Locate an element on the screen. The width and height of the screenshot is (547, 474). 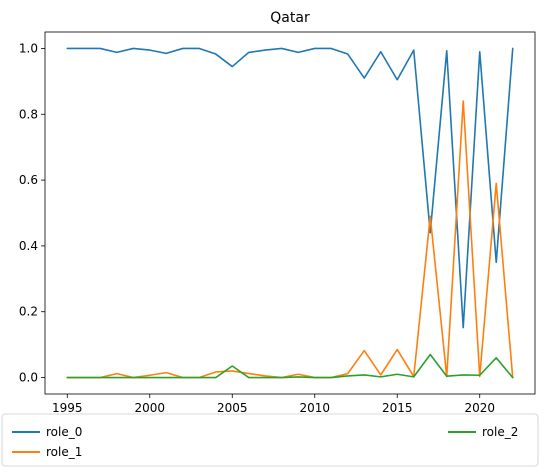
legend-label-role-1: role_1 is located at coordinates (64, 452).